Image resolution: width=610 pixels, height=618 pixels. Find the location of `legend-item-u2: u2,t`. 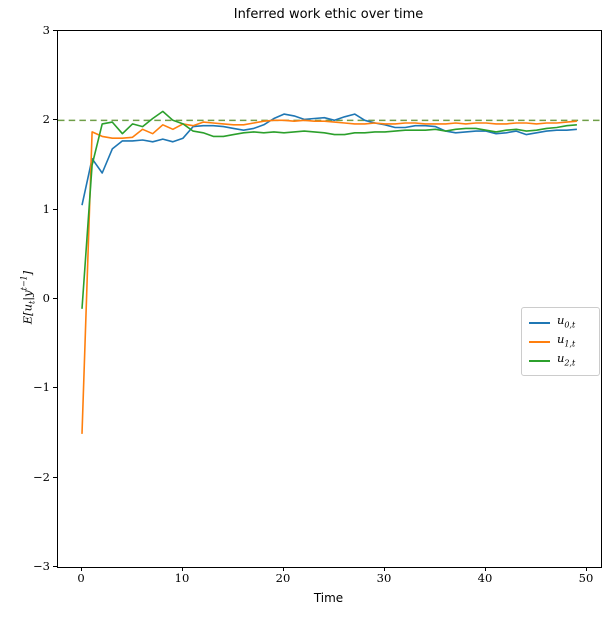

legend-item-u2: u2,t is located at coordinates (560, 360).